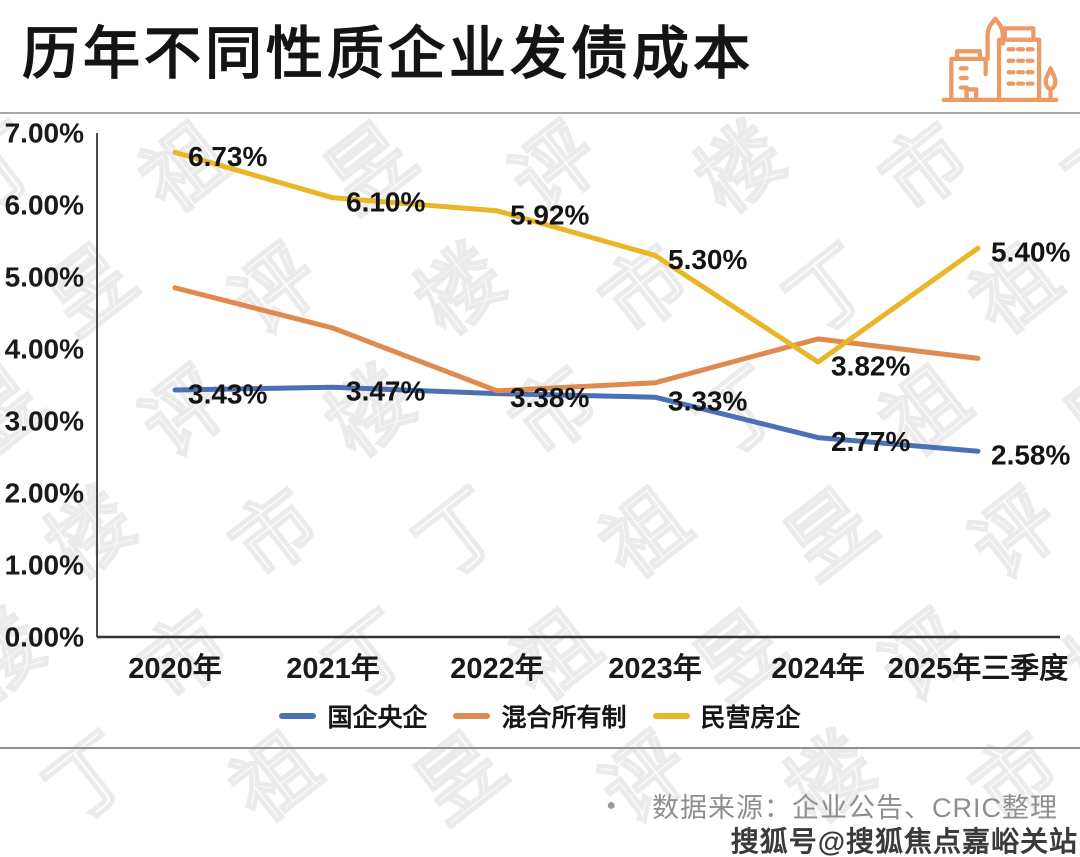 This screenshot has width=1080, height=857. Describe the element at coordinates (750, 718) in the screenshot. I see `legend-label-minying-fangqi: 民营房企` at that location.